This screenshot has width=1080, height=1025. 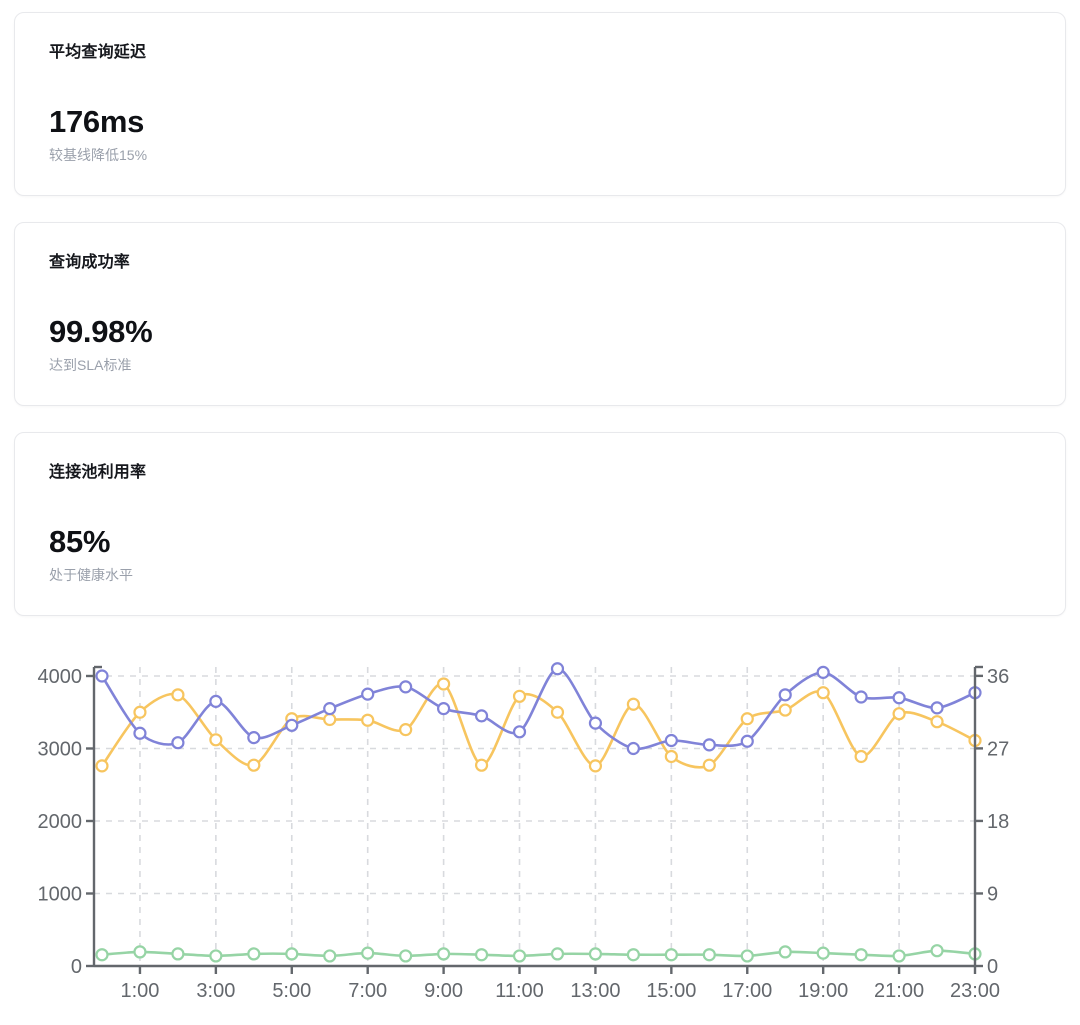 I want to click on svg-text: 3000, so click(x=60, y=749).